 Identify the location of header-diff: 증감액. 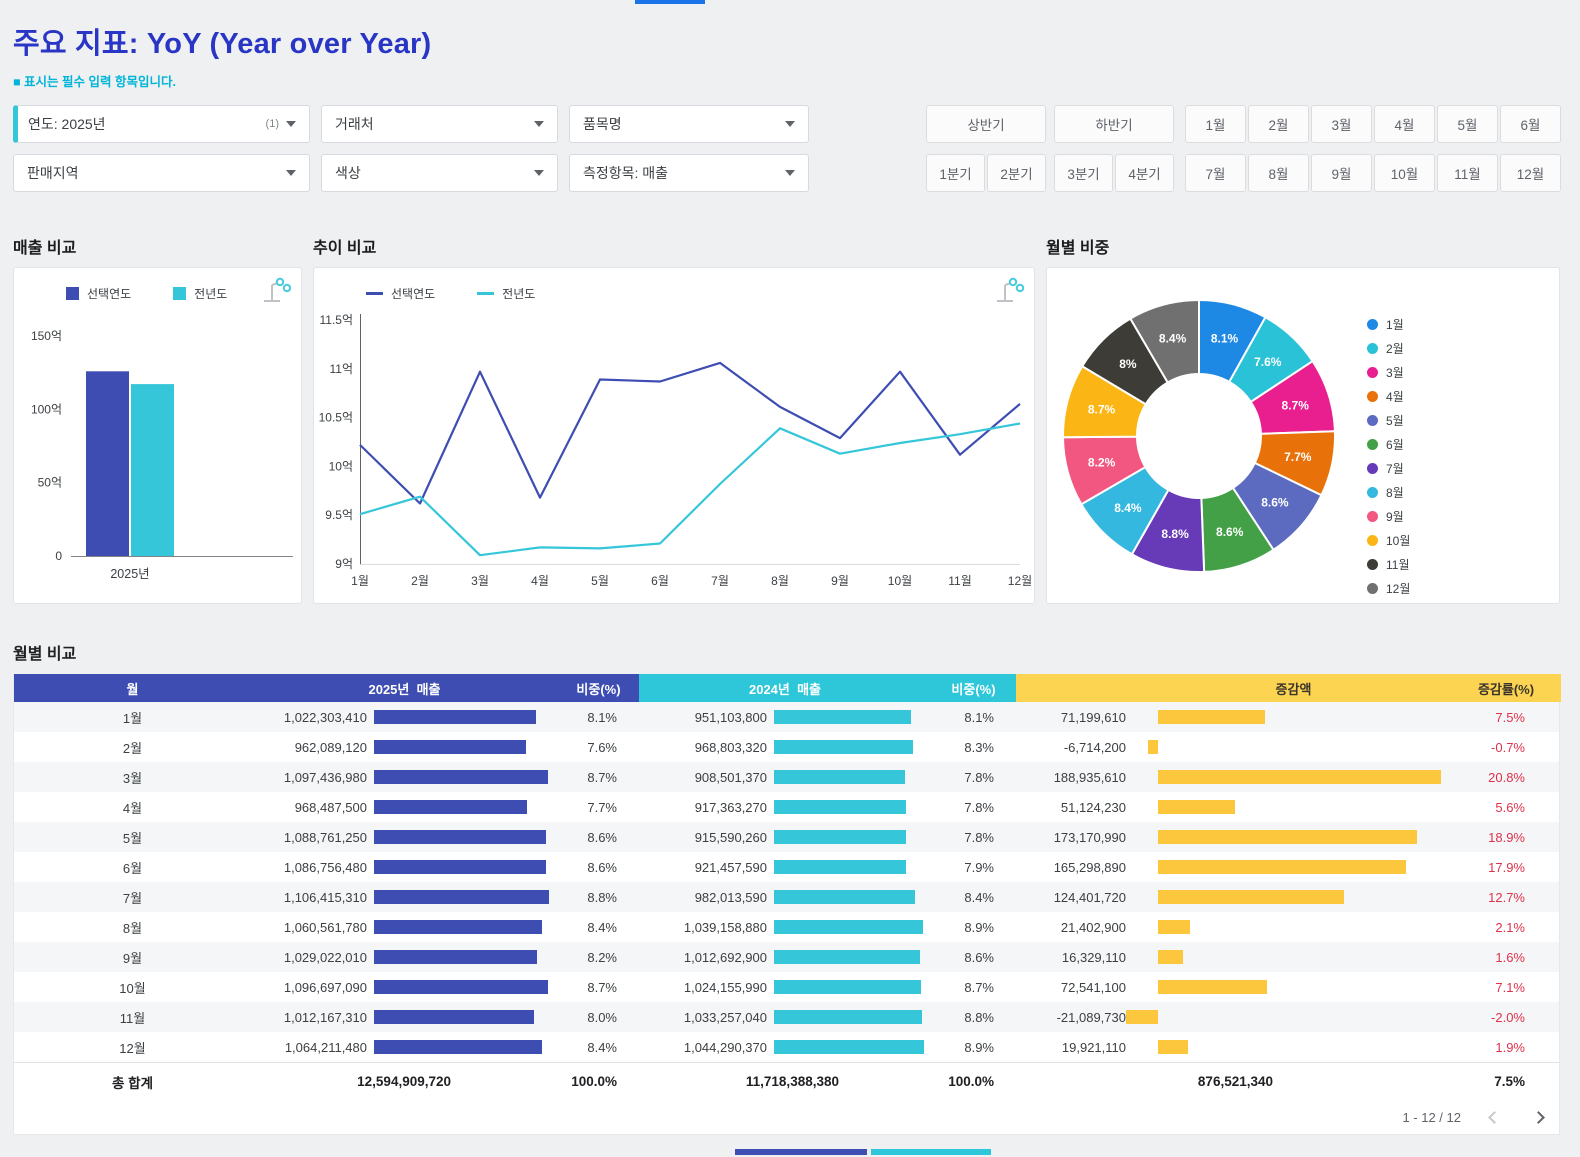
(1233, 688).